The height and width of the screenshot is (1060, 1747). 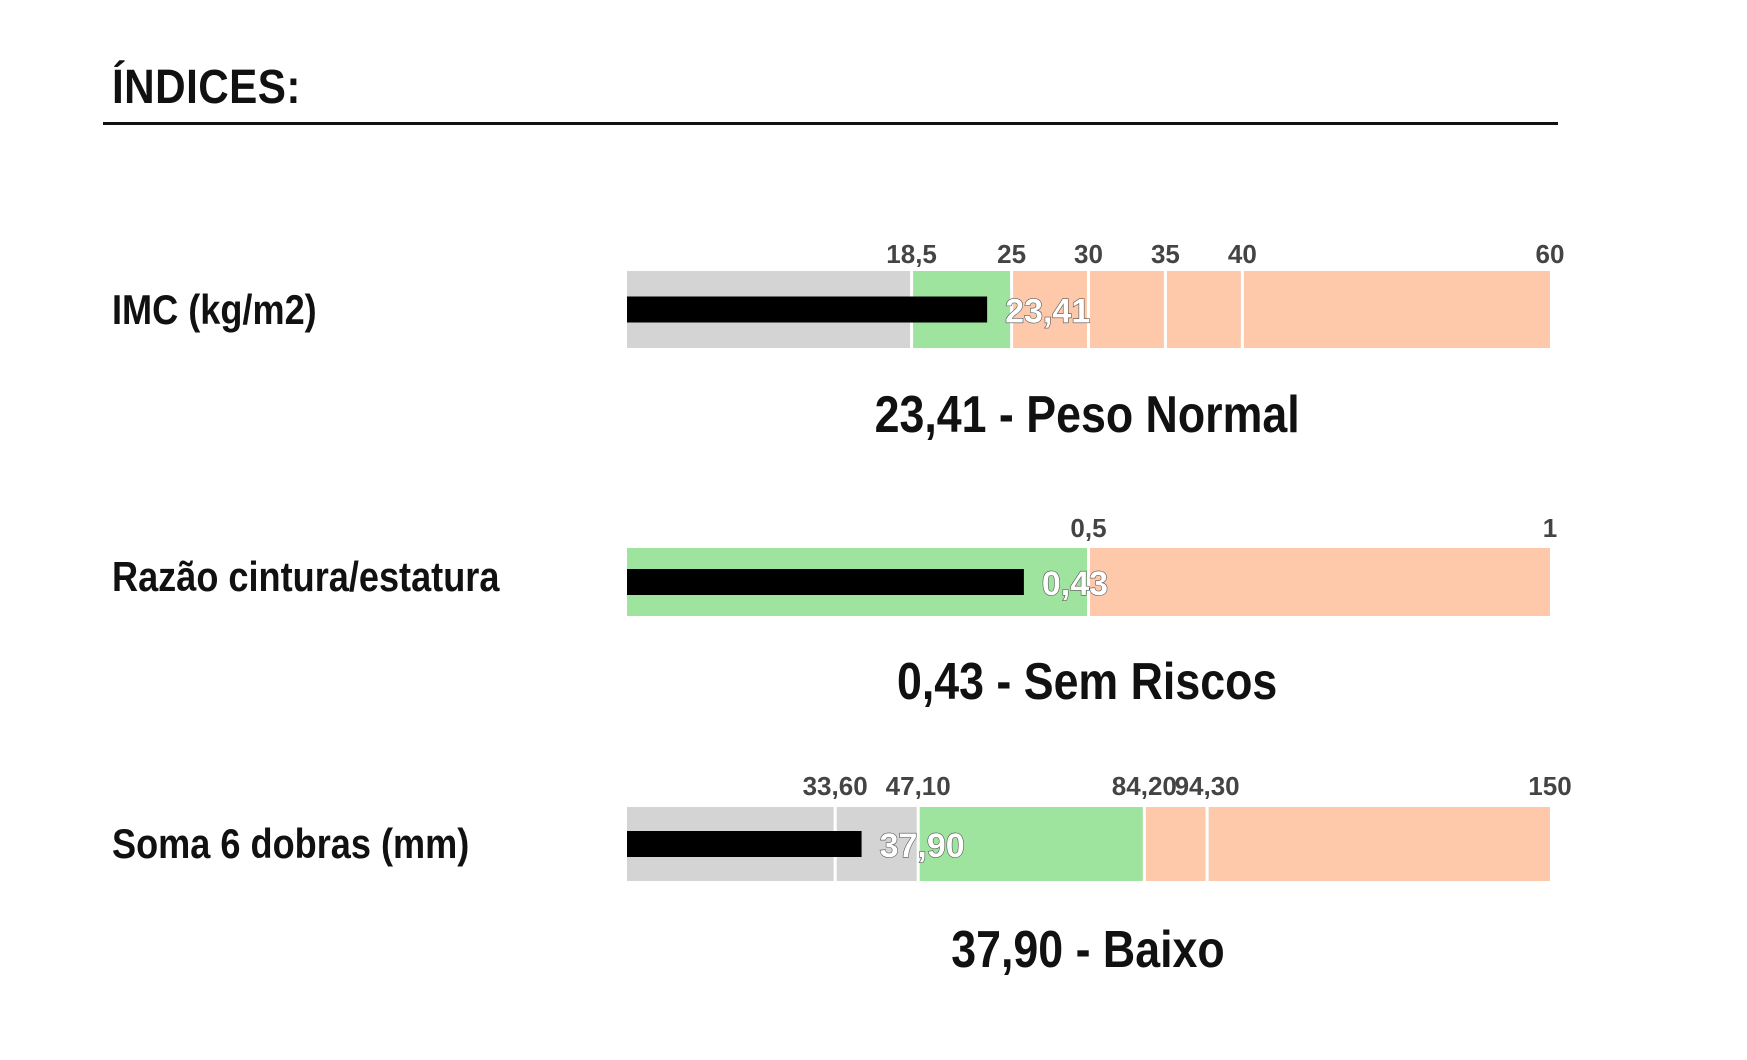 What do you see at coordinates (291, 843) in the screenshot?
I see `skinfold-label: Soma 6 dobras (mm)` at bounding box center [291, 843].